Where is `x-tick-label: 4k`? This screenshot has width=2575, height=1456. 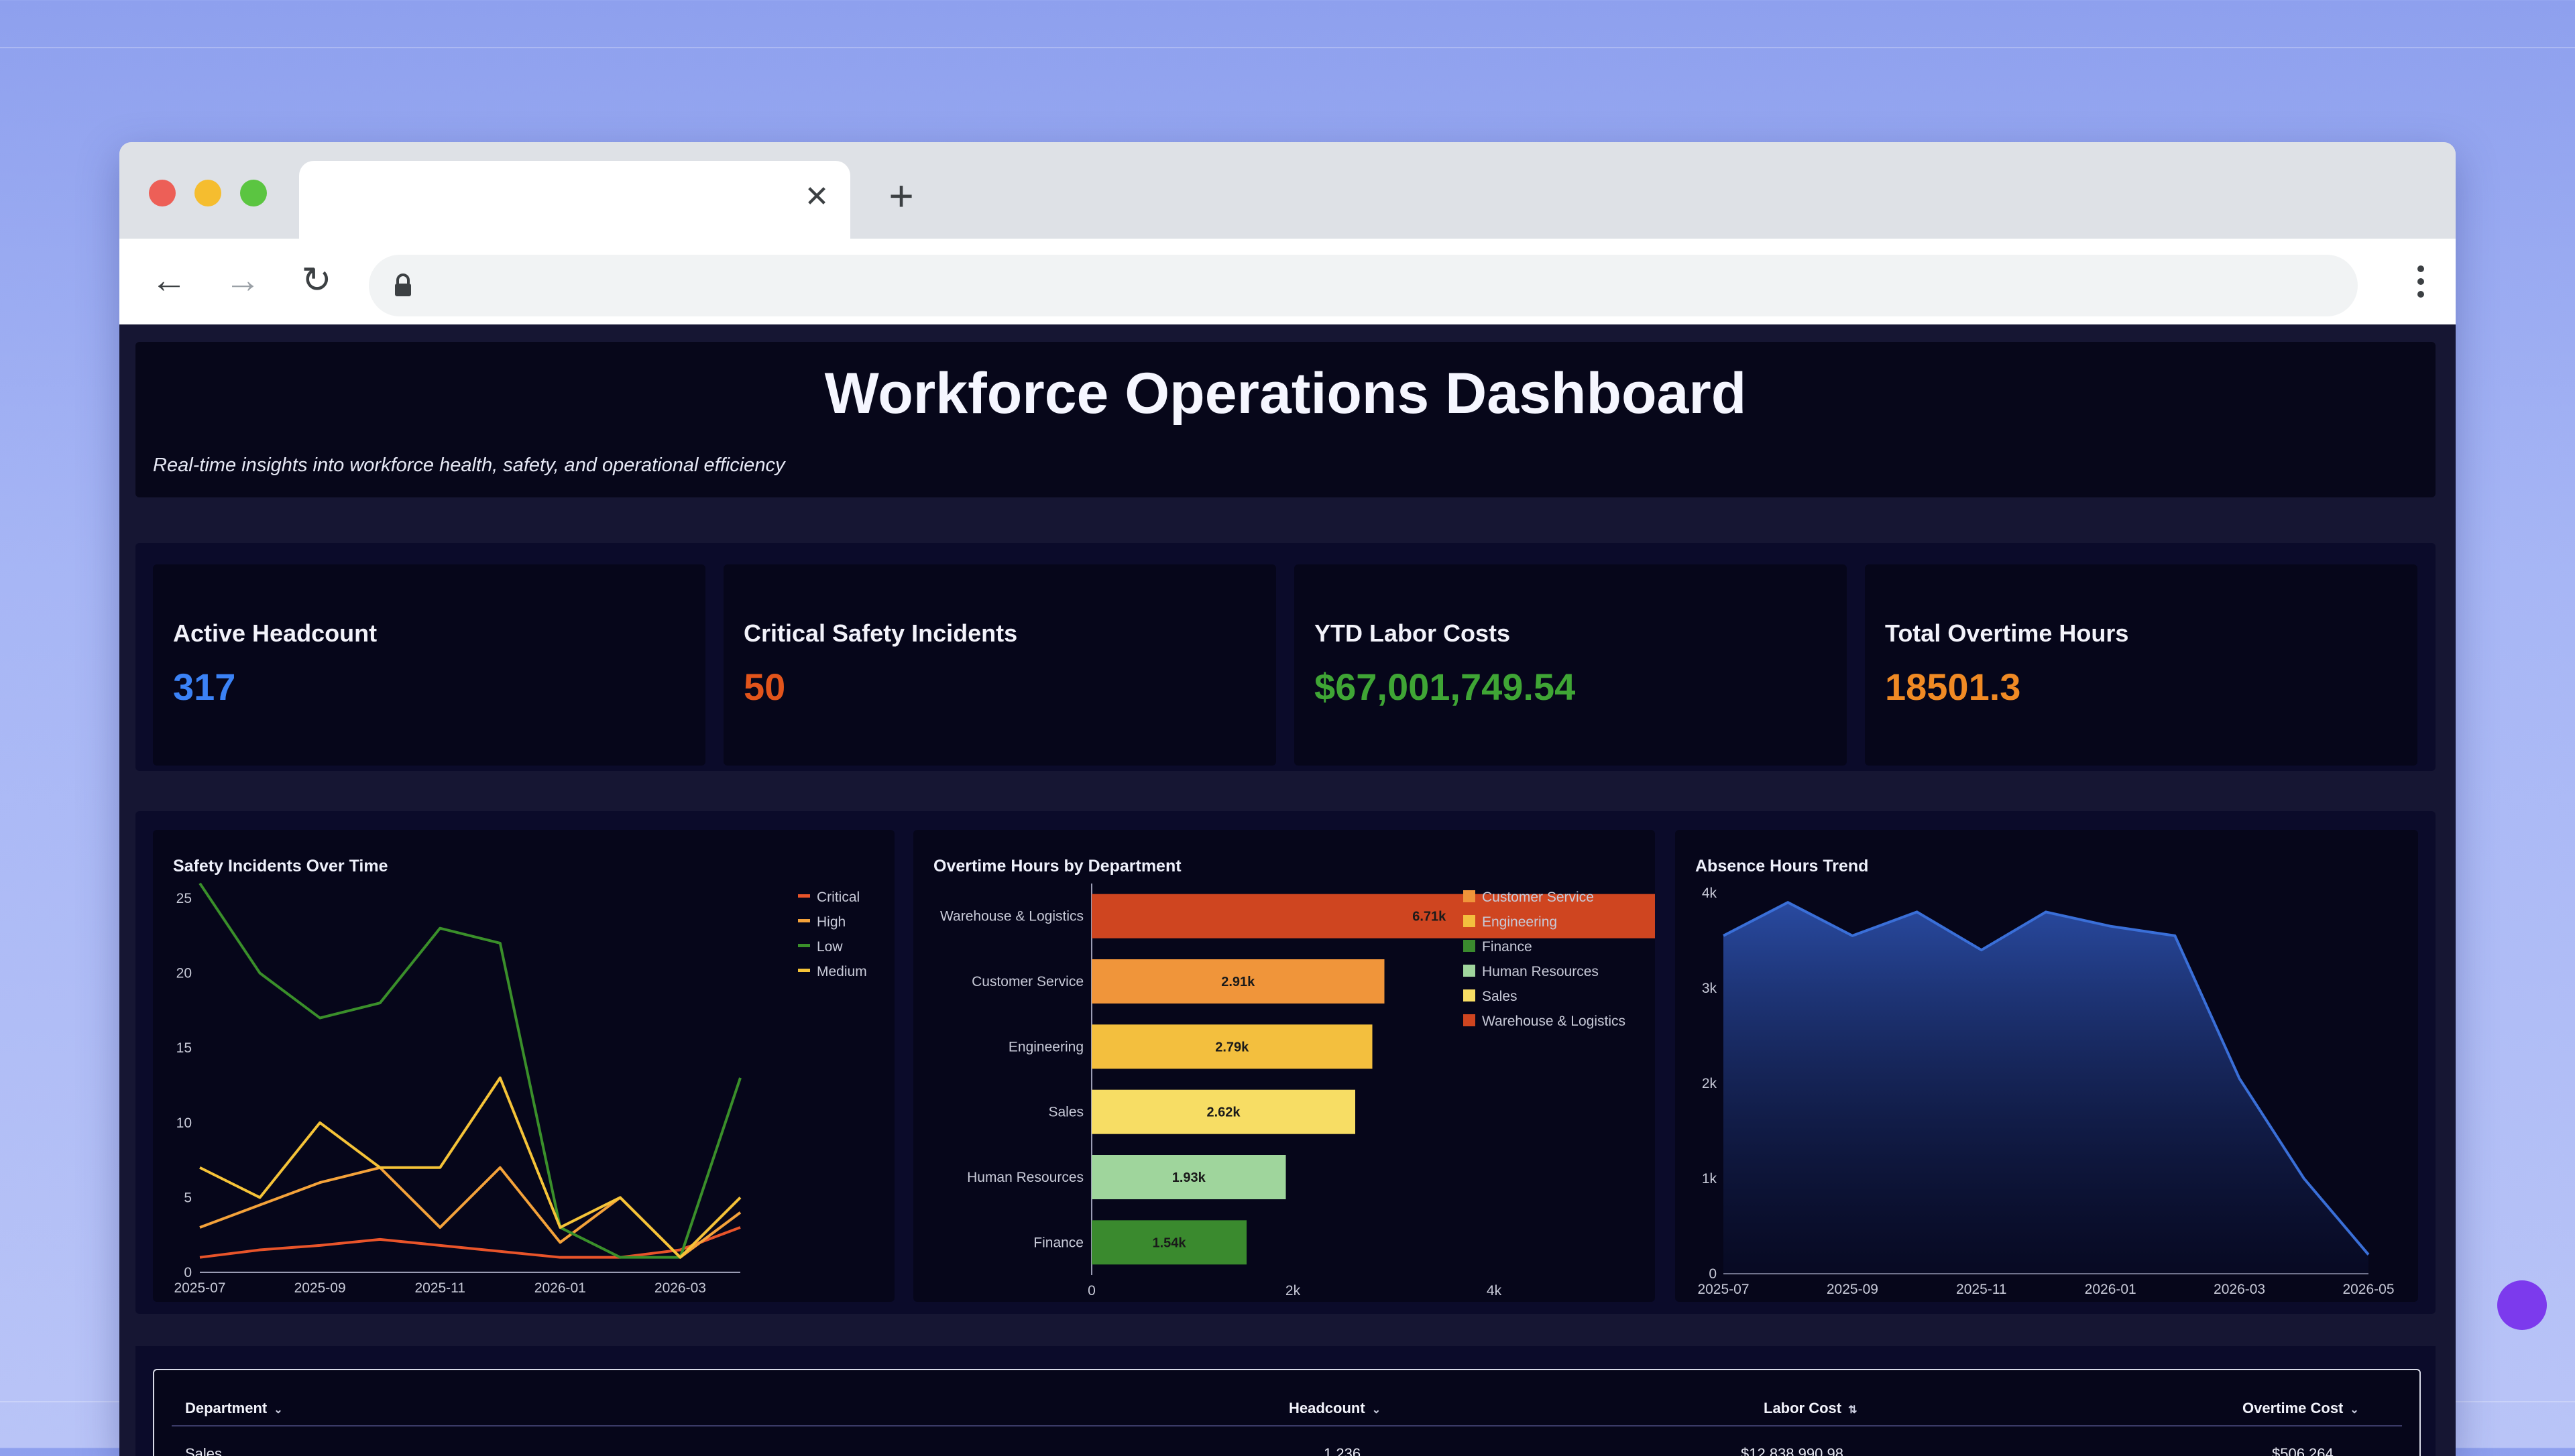 x-tick-label: 4k is located at coordinates (1494, 1290).